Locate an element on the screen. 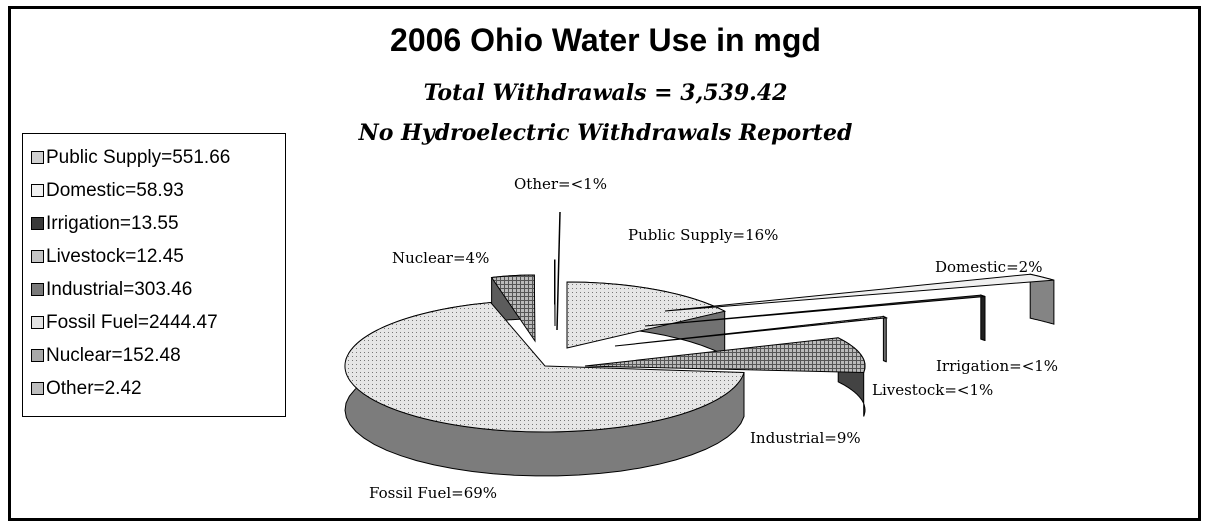 The image size is (1211, 531). pie-slice-irrigation is located at coordinates (815, 317).